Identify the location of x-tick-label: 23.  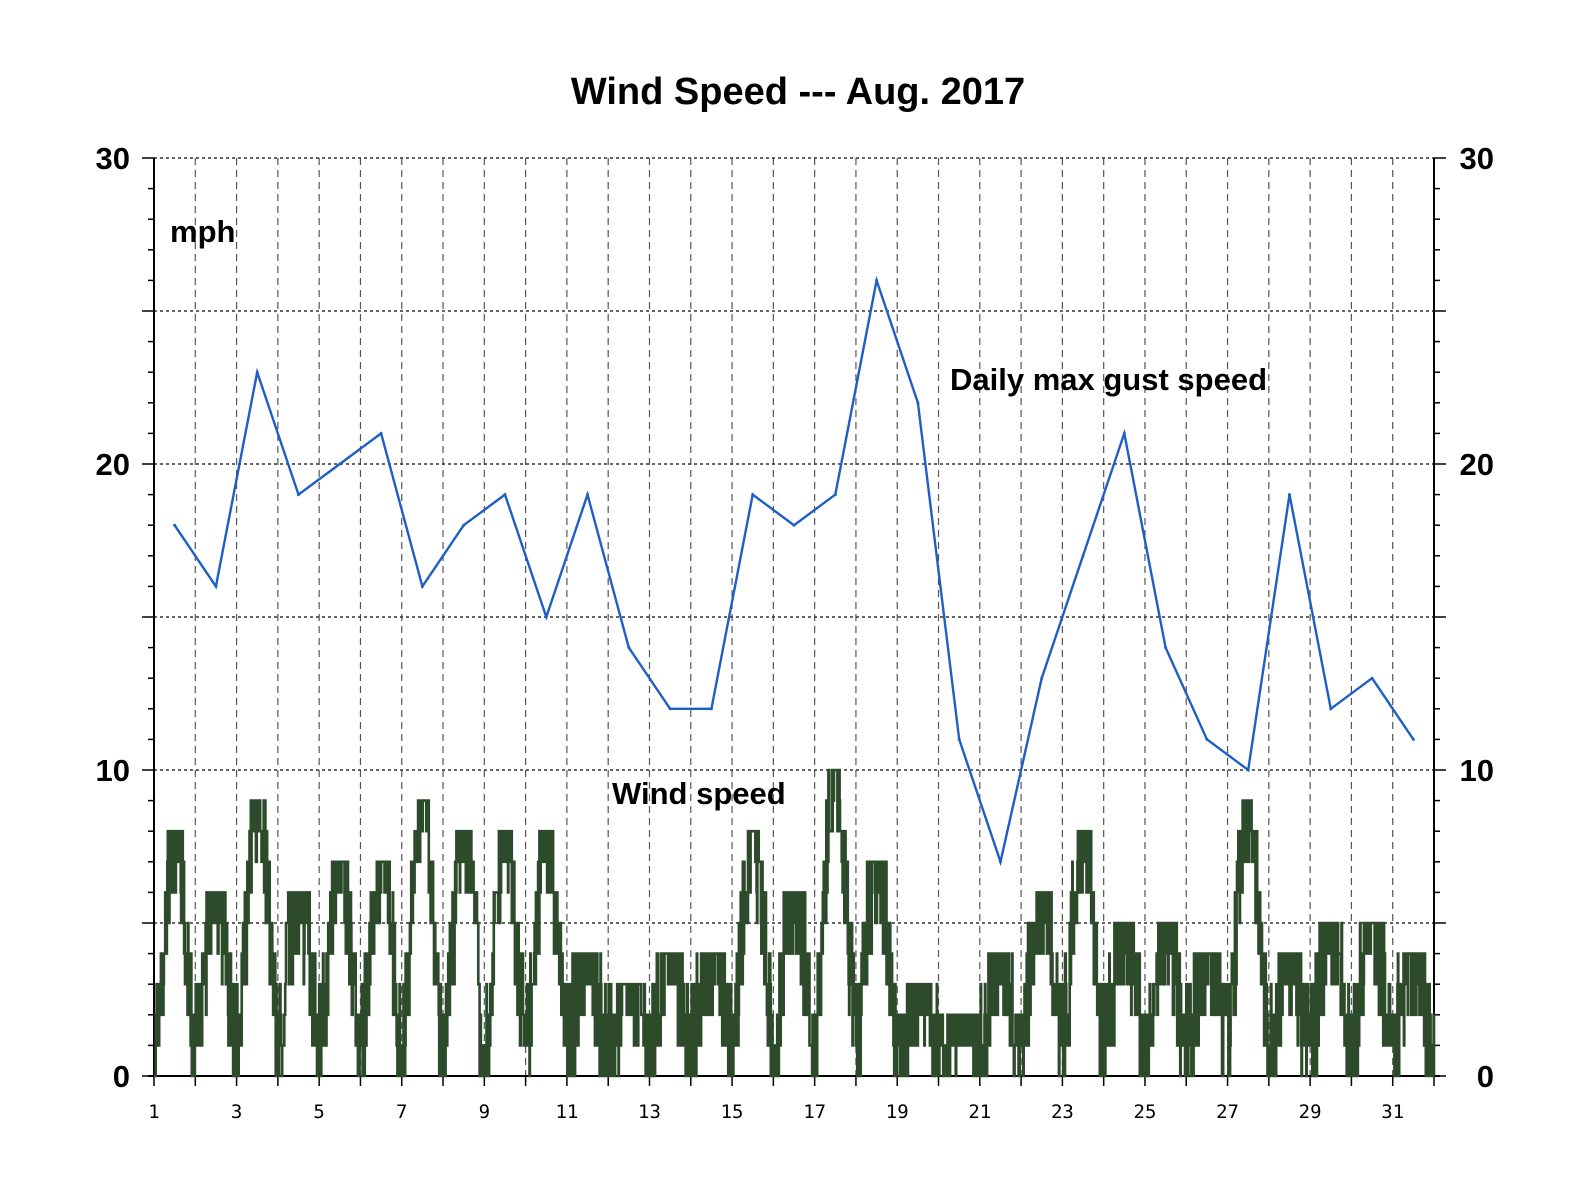
(1062, 1112).